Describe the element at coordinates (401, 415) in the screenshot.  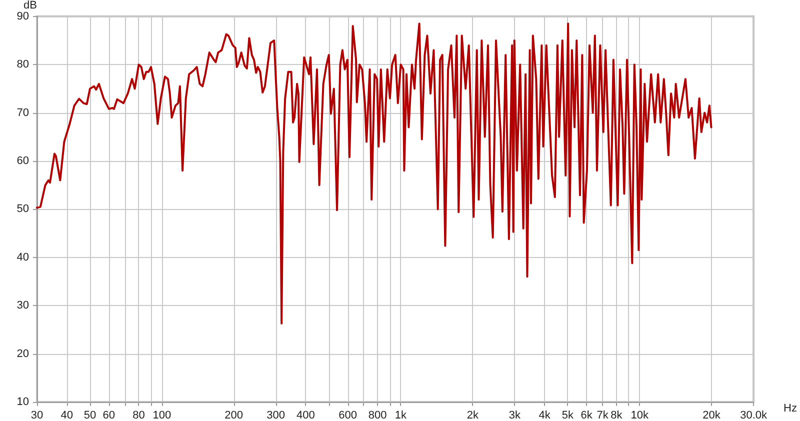
I see `x-tick-label: 1k` at that location.